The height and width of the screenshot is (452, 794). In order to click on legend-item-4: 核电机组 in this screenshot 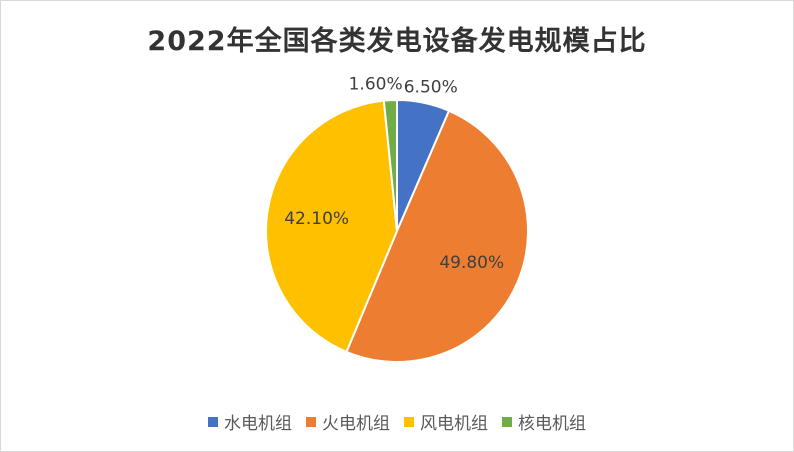, I will do `click(544, 421)`.